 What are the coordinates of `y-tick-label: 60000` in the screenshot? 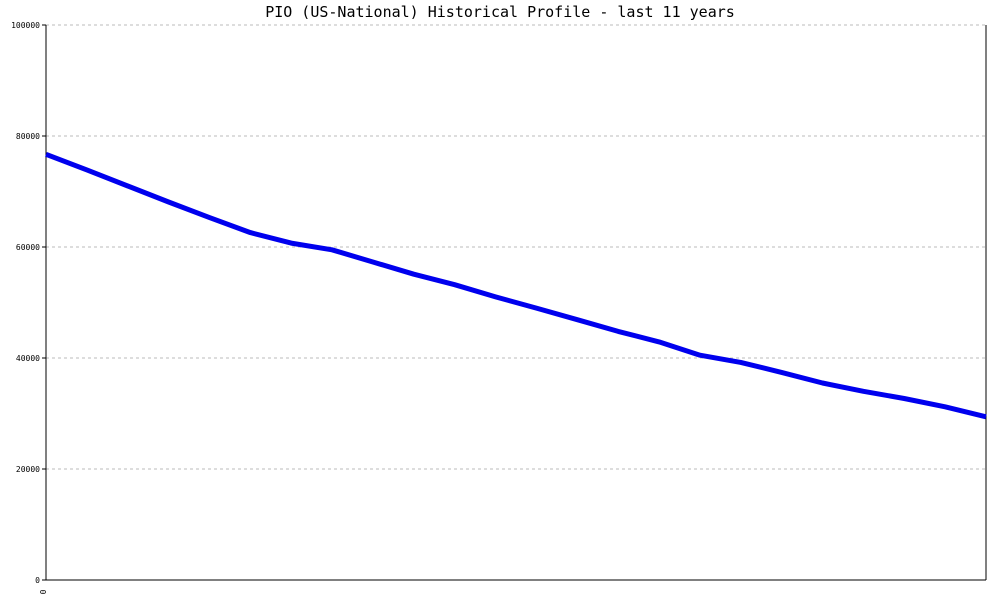 It's located at (28, 247).